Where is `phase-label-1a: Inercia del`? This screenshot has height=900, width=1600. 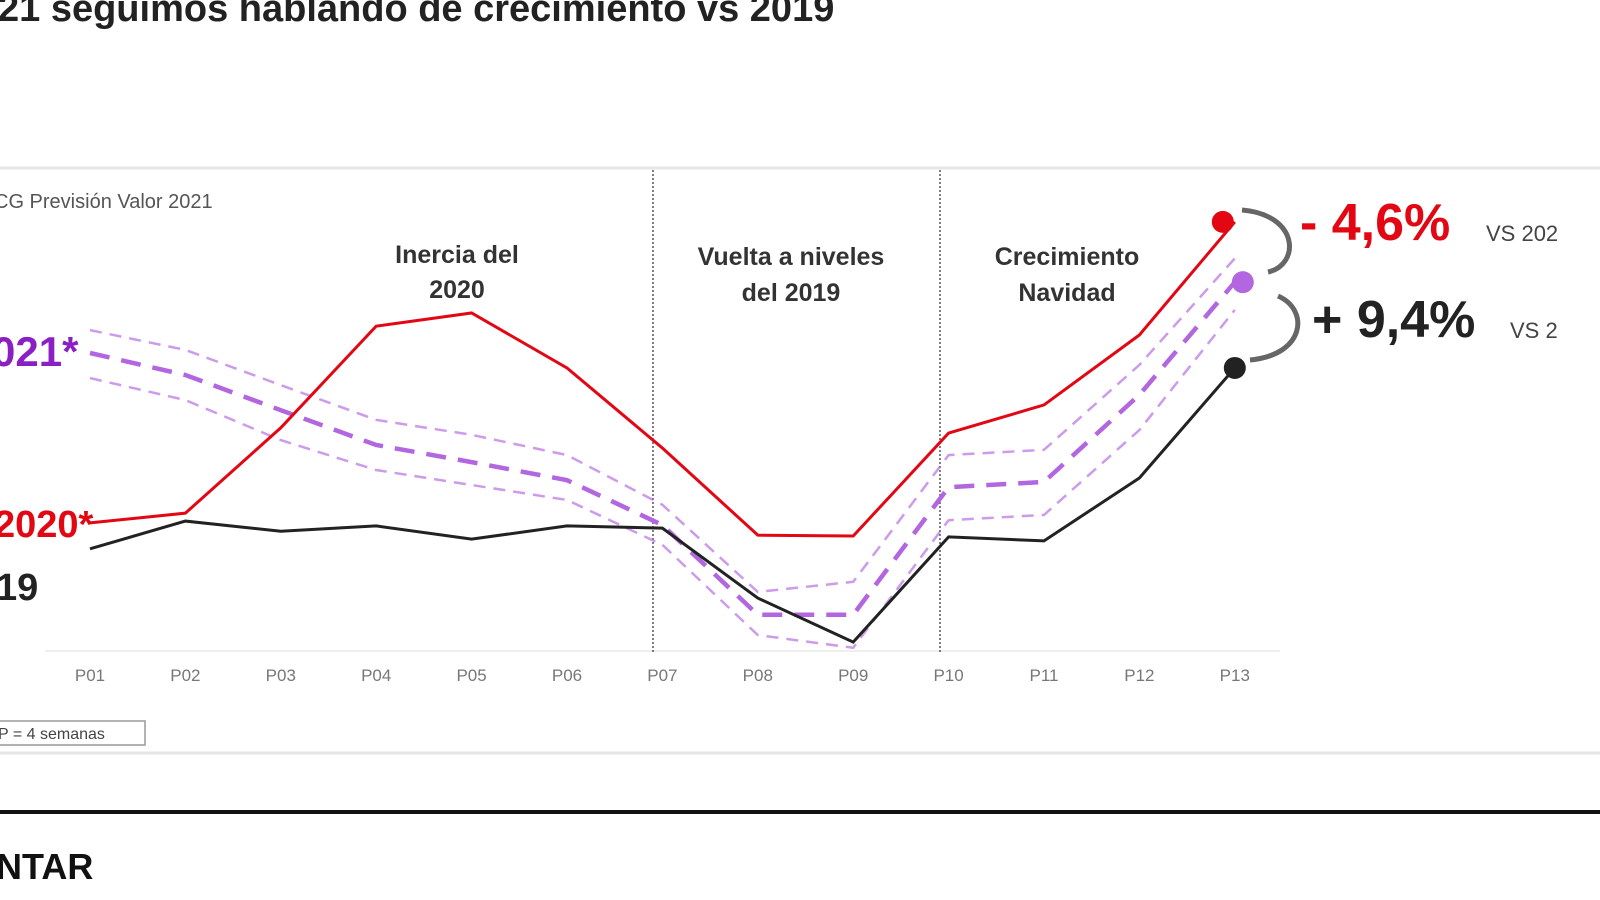
phase-label-1a: Inercia del is located at coordinates (457, 255).